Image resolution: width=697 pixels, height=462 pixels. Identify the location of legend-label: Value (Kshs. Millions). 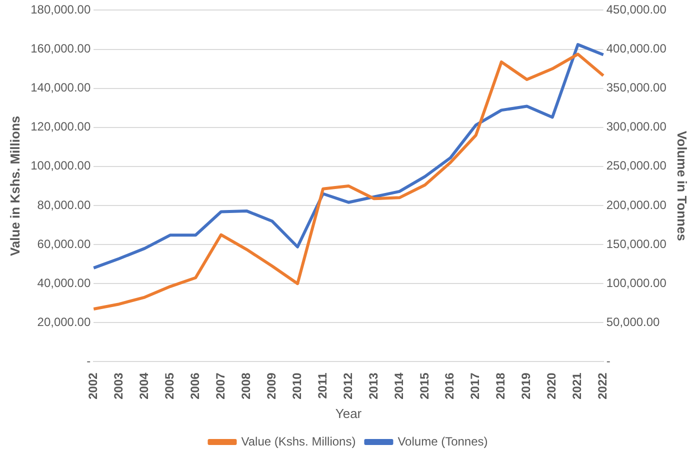
(298, 441).